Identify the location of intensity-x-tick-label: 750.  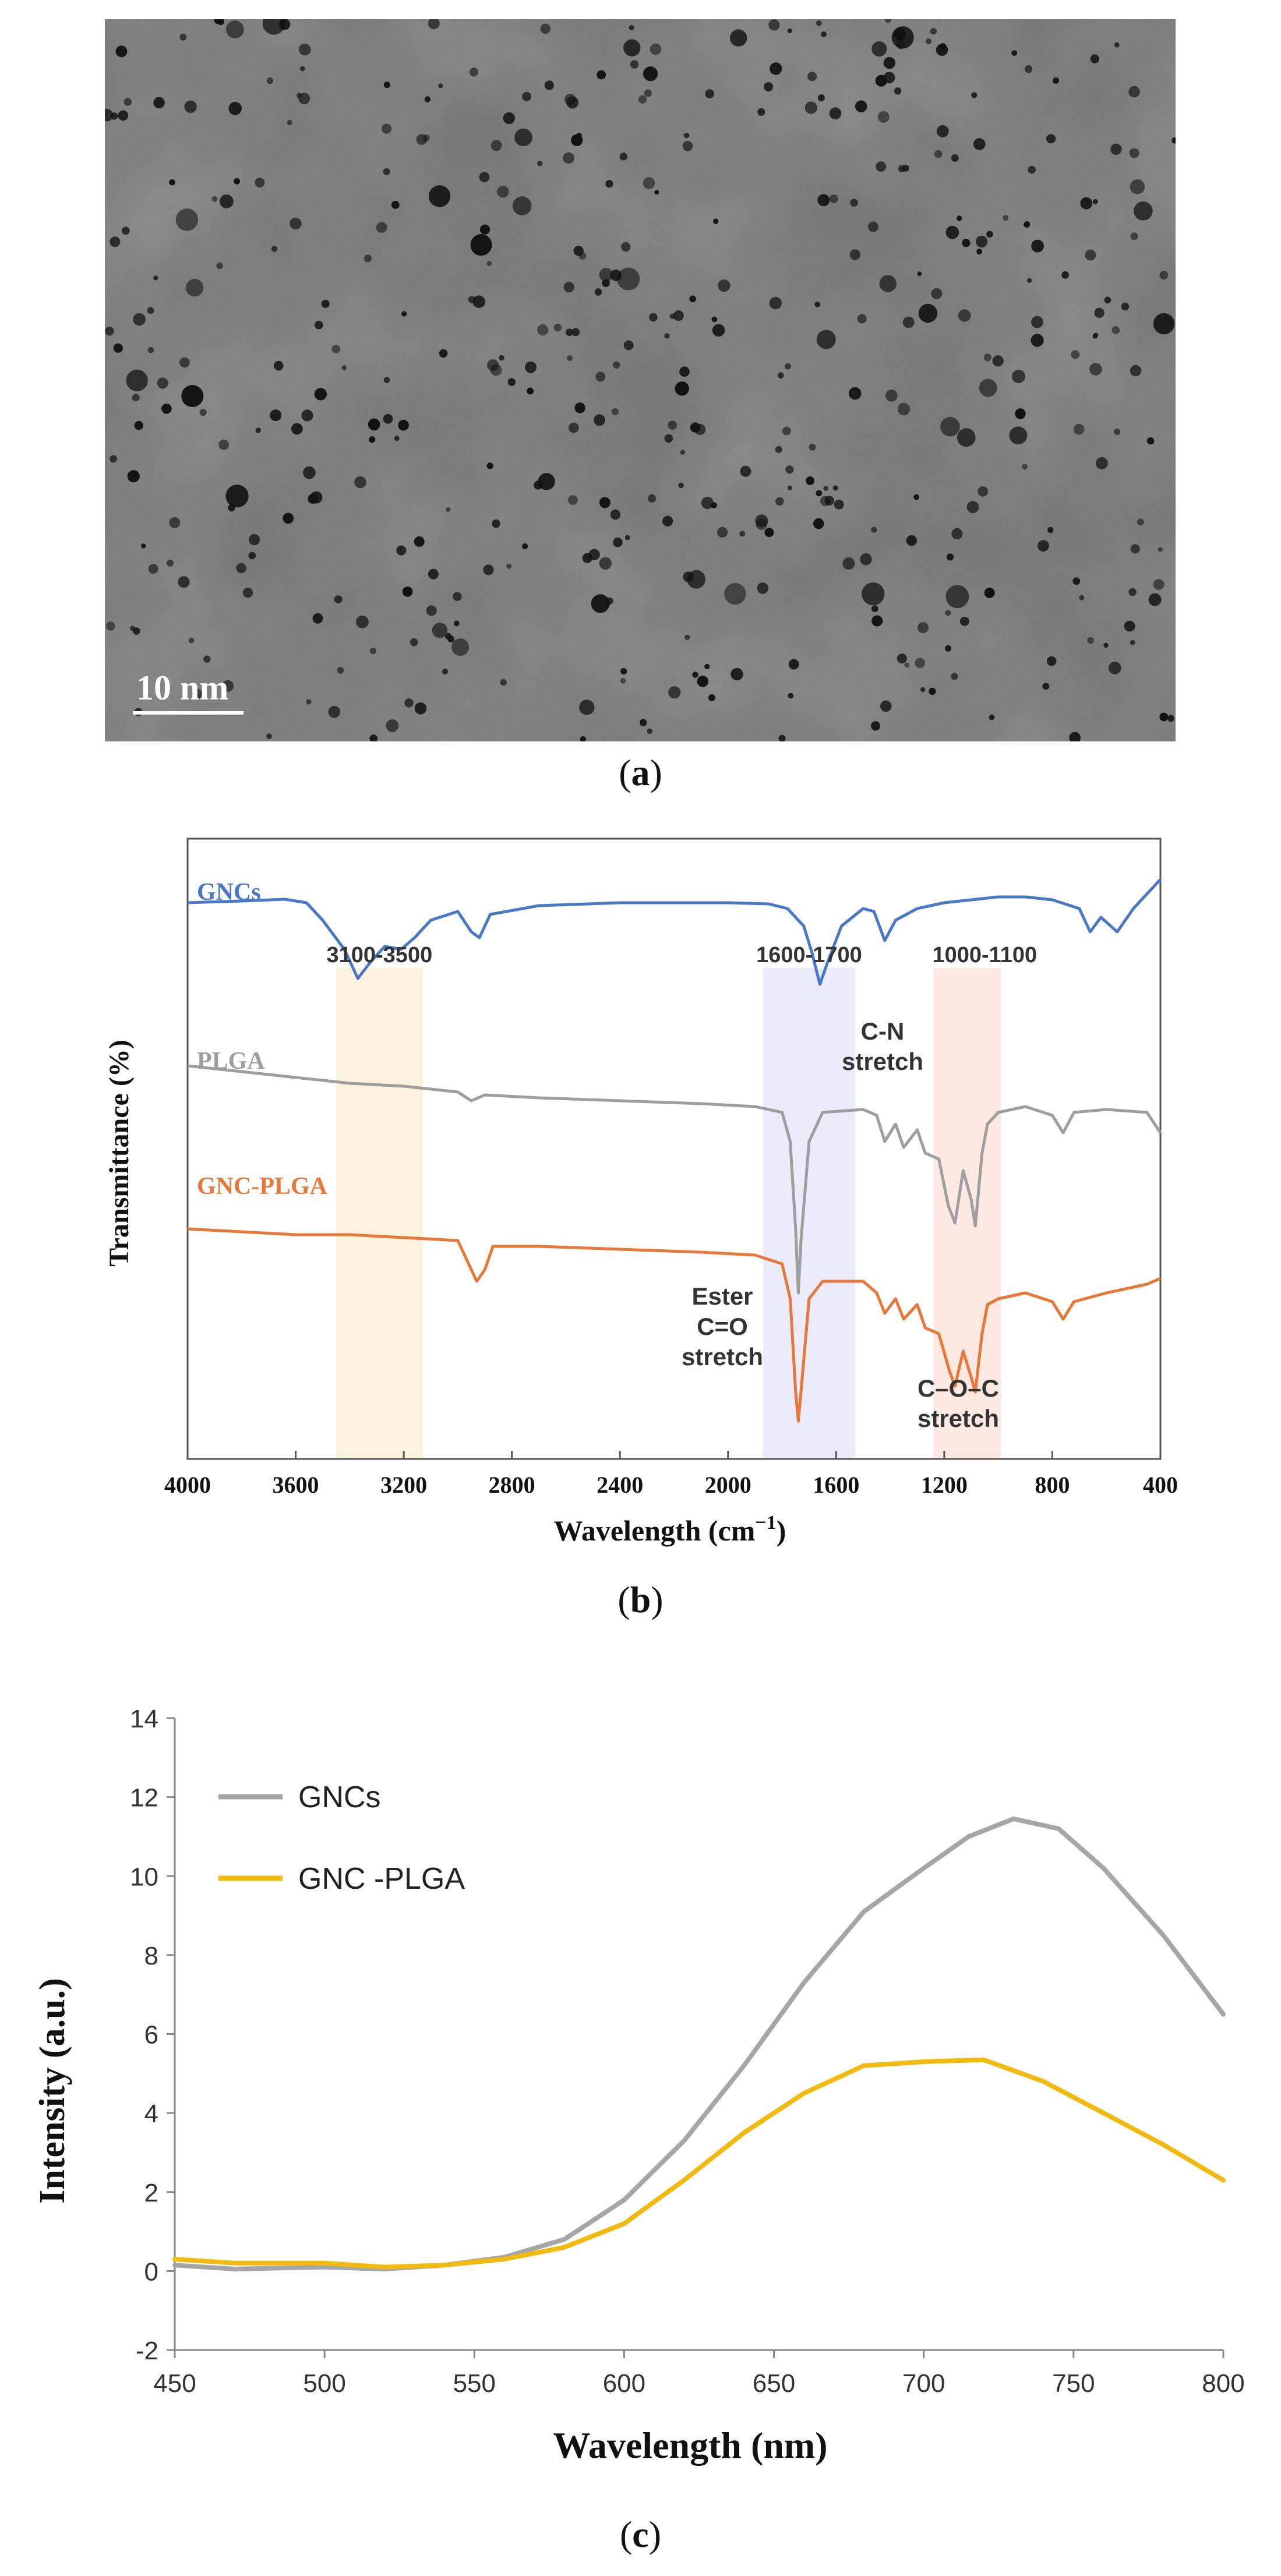
(1073, 2383).